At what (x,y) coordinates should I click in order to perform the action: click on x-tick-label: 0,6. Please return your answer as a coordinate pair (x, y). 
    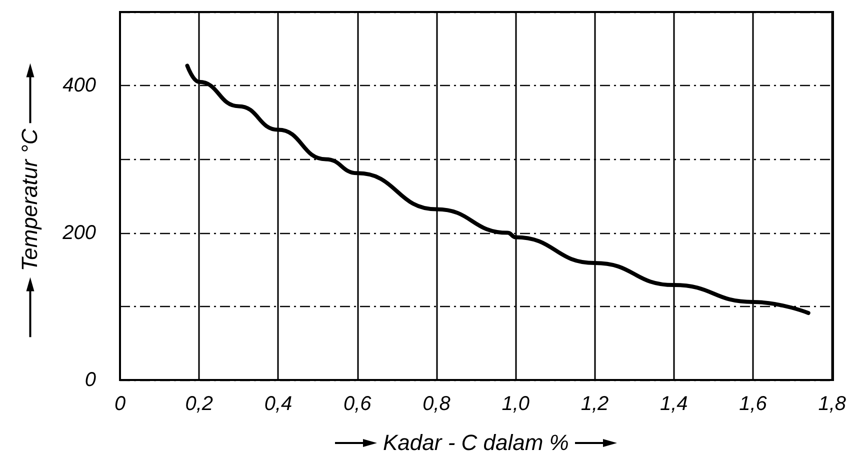
    Looking at the image, I should click on (357, 404).